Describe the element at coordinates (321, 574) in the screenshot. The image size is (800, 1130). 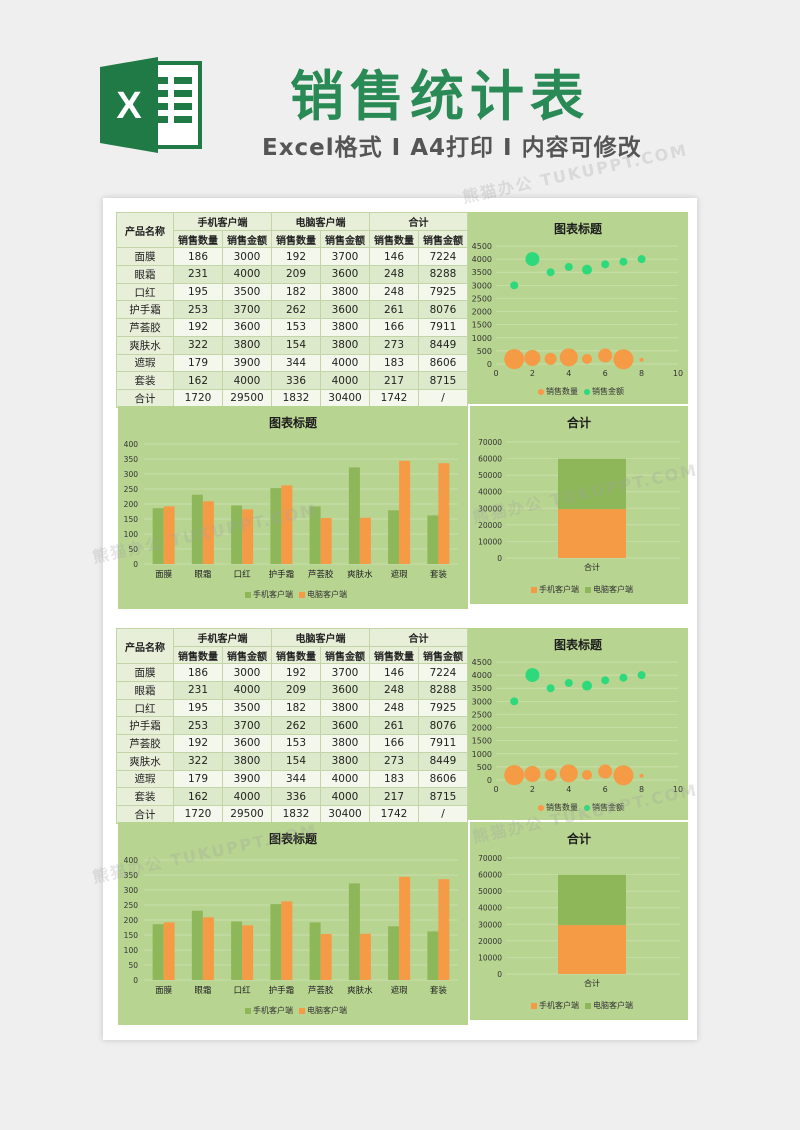
I see `category-label: 芦荟胶` at that location.